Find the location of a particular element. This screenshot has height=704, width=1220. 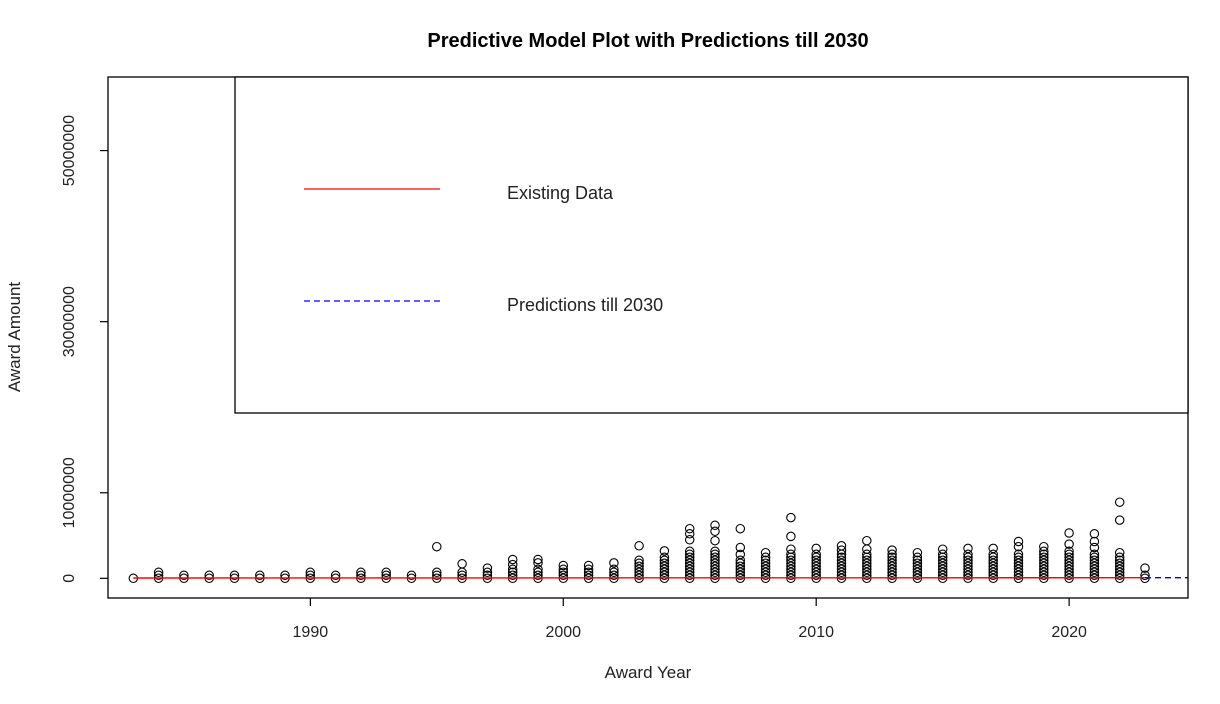

data-column-2003 is located at coordinates (639, 562).